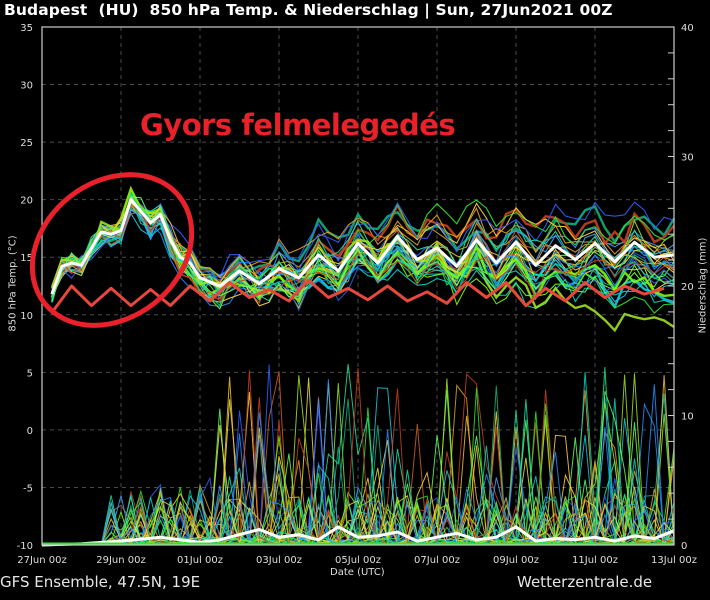 The width and height of the screenshot is (710, 600). What do you see at coordinates (595, 560) in the screenshot?
I see `svg-text: 11Jul 00z` at bounding box center [595, 560].